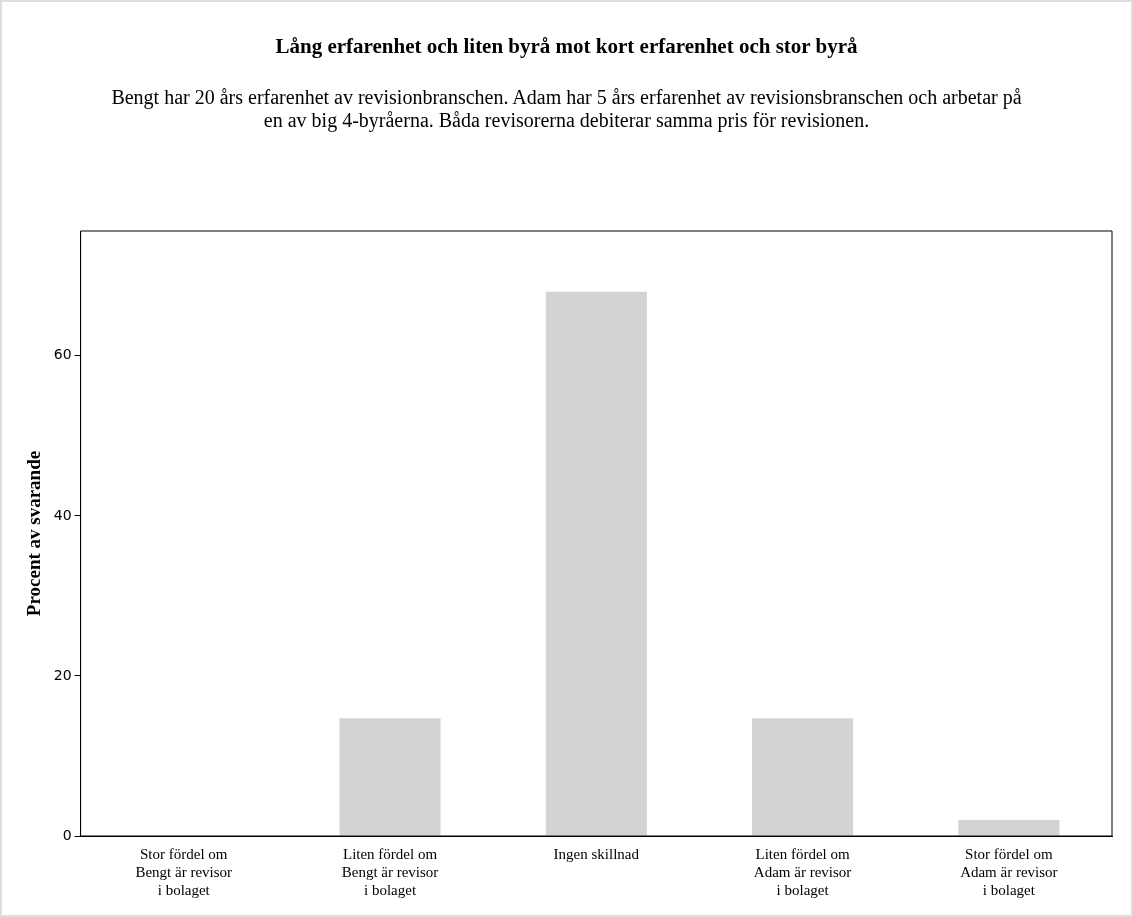 This screenshot has width=1133, height=917. Describe the element at coordinates (34, 533) in the screenshot. I see `y-axis-title: Procent av svarande` at that location.